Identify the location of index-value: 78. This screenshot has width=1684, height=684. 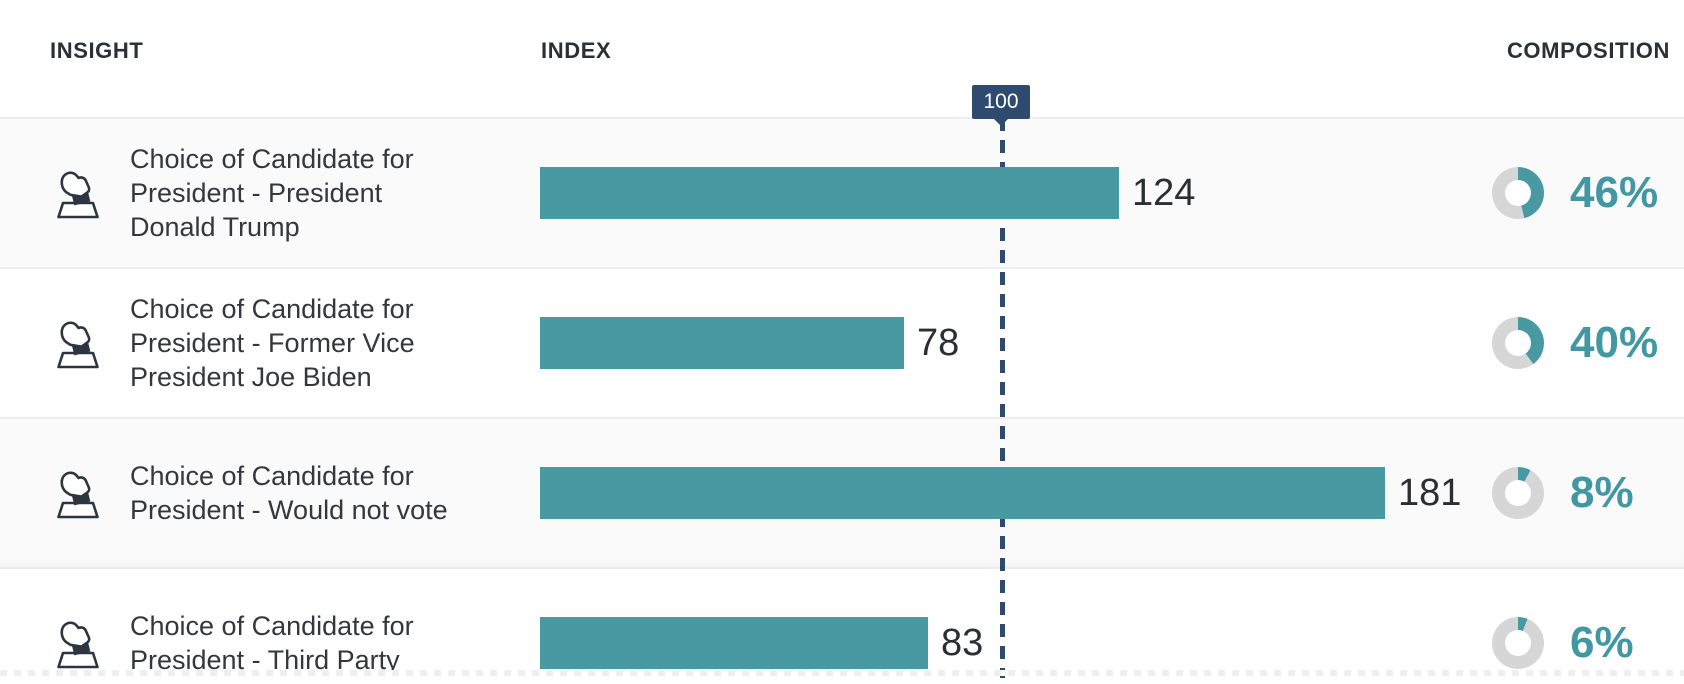
(938, 342).